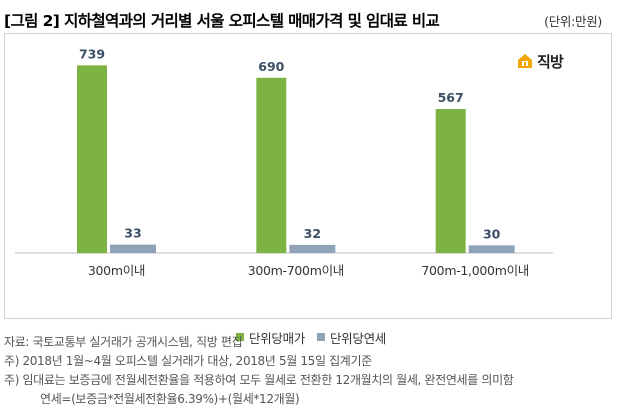  Describe the element at coordinates (170, 399) in the screenshot. I see `note-formula: 연세=(보증금*전월세전환율6.39%)+(월세*12개월)` at that location.